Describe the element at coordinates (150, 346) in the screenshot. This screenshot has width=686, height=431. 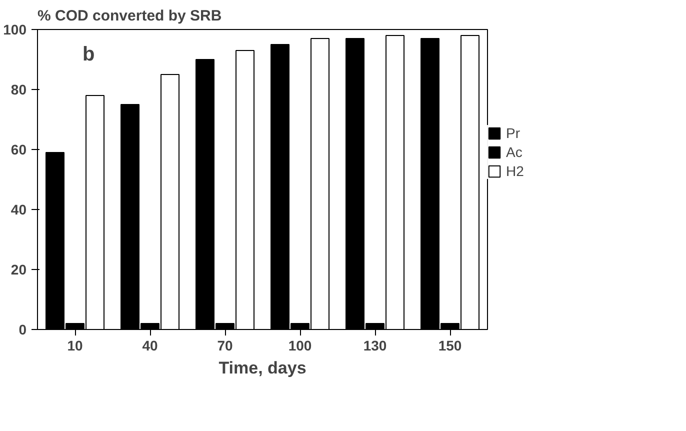
I see `x-tick-label: 40` at that location.